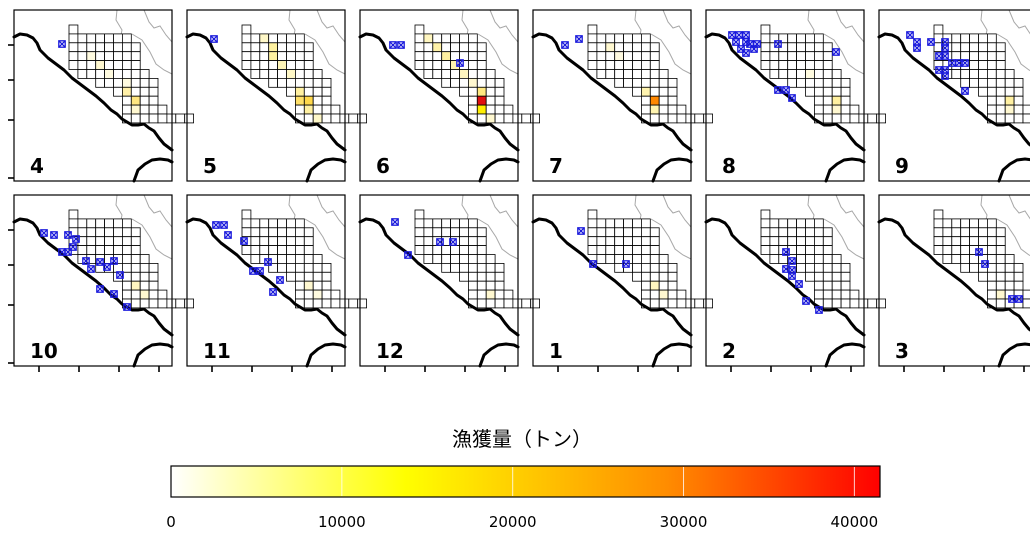  I want to click on coastline-south, so click(672, 170).